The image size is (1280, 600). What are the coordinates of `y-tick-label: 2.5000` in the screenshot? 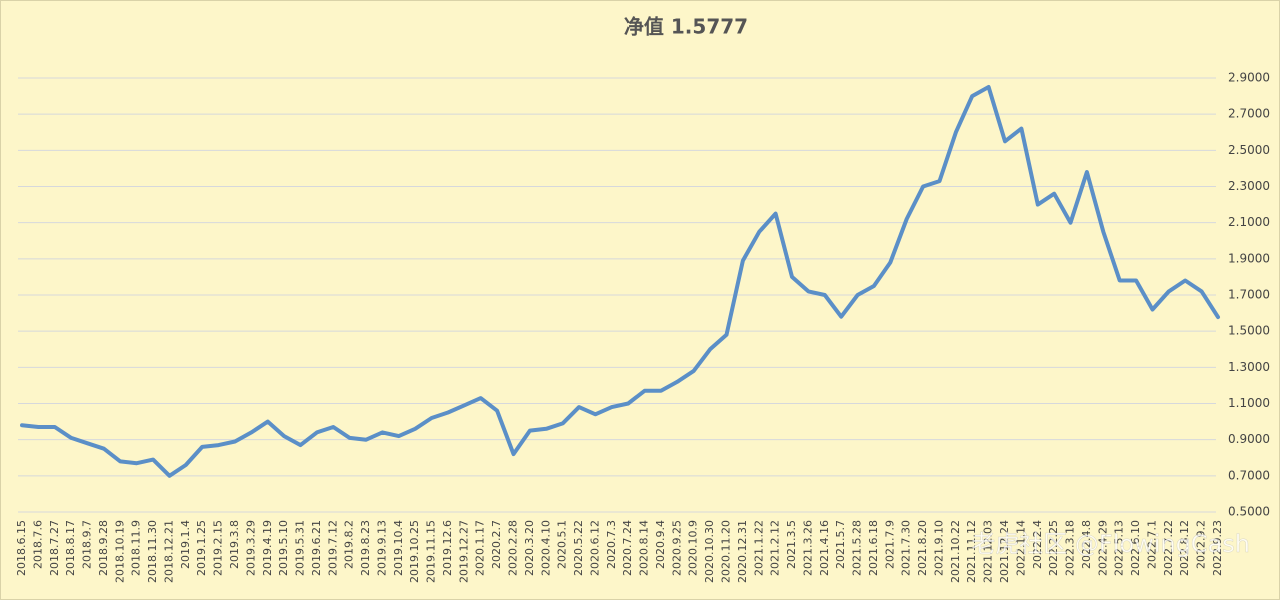 It's located at (1249, 150).